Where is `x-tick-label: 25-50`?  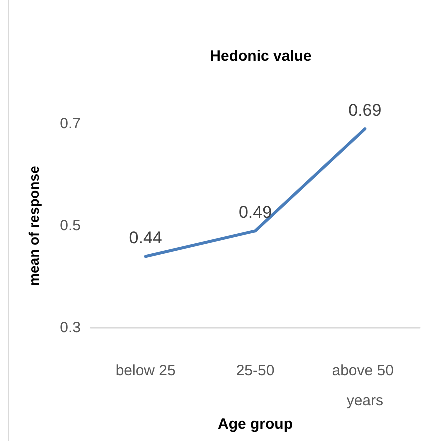 x-tick-label: 25-50 is located at coordinates (255, 371).